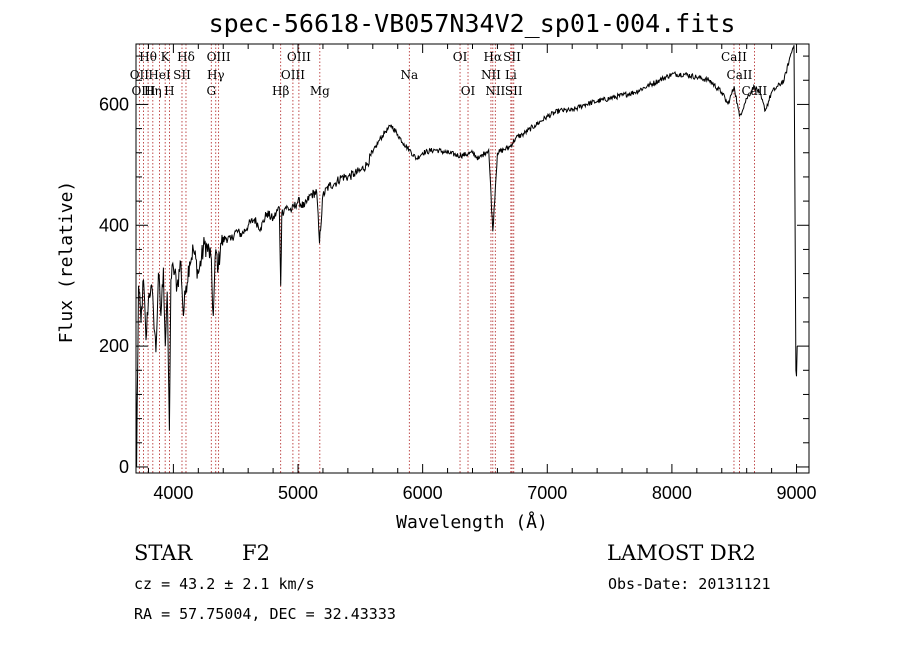  Describe the element at coordinates (298, 493) in the screenshot. I see `x-tick-label: 5000` at that location.